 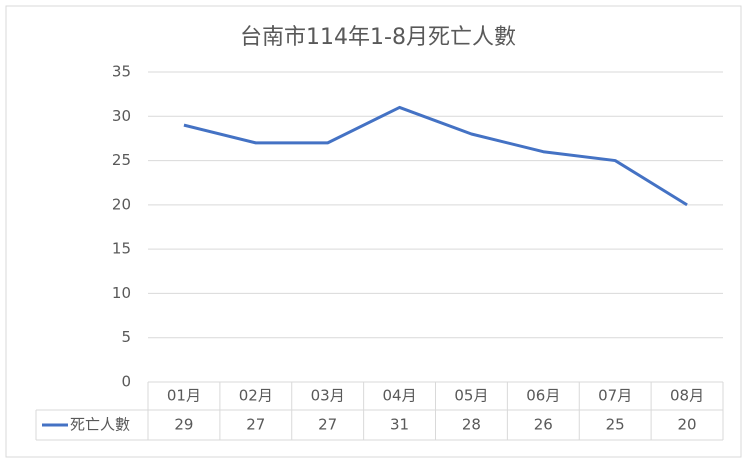 What do you see at coordinates (399, 425) in the screenshot?
I see `data-table-value: 31` at bounding box center [399, 425].